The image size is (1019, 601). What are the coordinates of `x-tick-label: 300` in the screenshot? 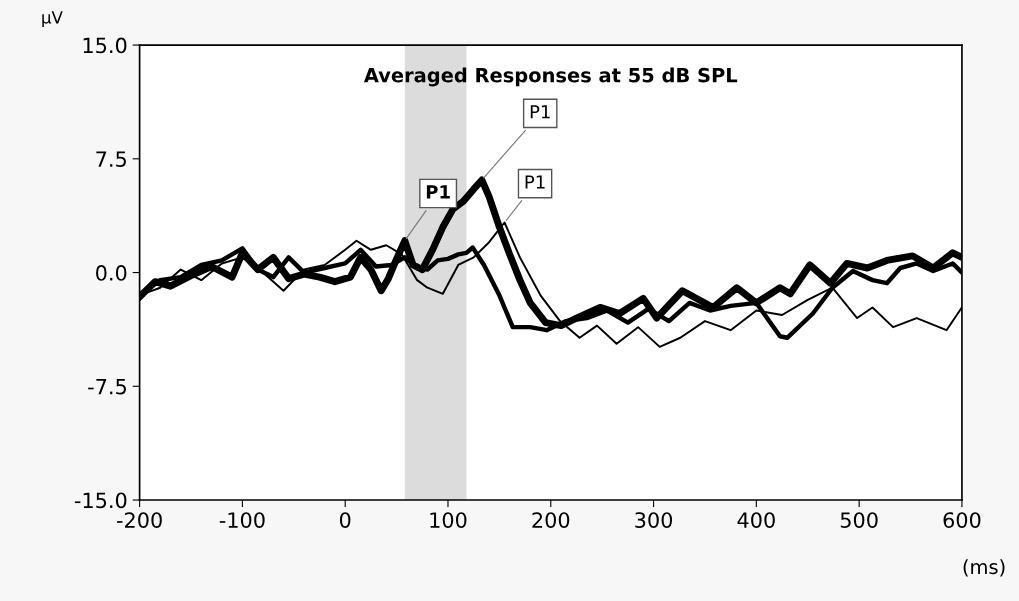 It's located at (654, 520).